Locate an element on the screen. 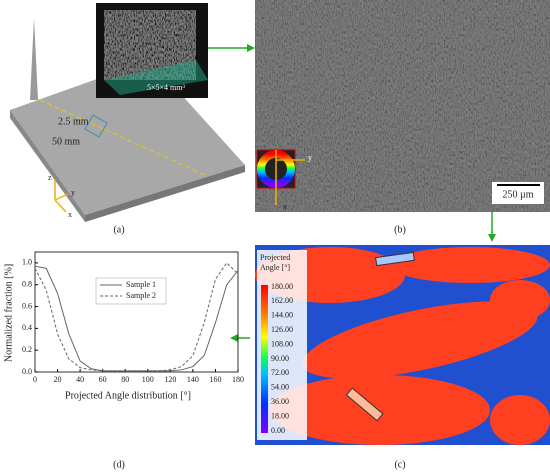 This screenshot has width=550, height=476. colorbar-label: 126.00 is located at coordinates (282, 329).